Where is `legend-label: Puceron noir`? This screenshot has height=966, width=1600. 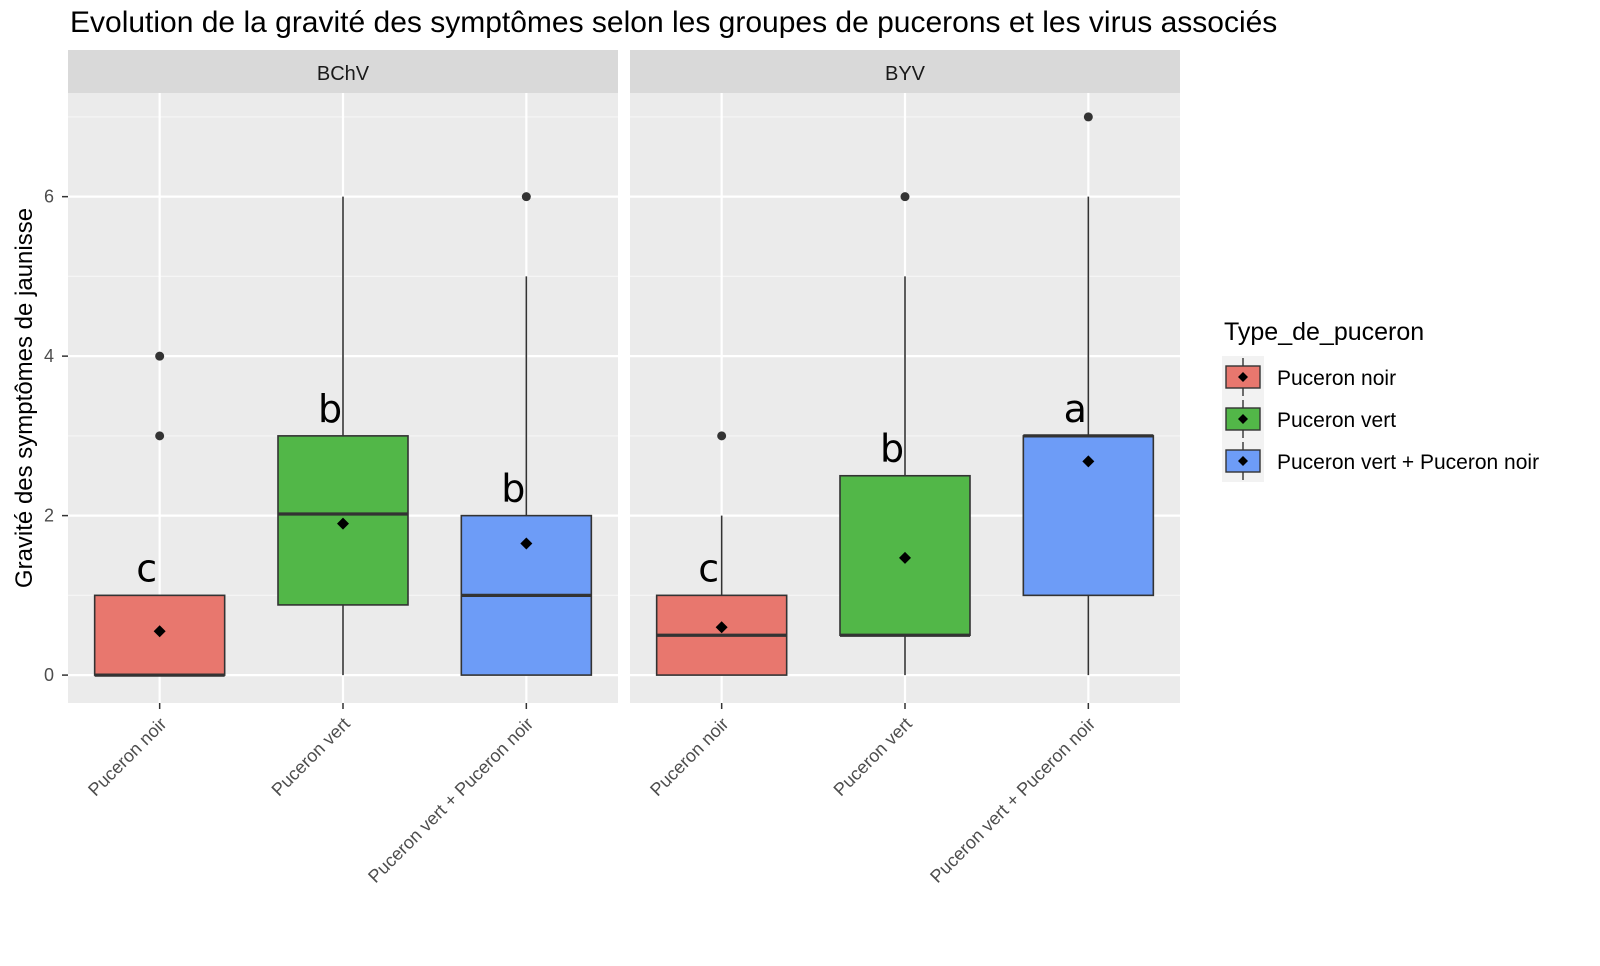
legend-label: Puceron noir is located at coordinates (1336, 378).